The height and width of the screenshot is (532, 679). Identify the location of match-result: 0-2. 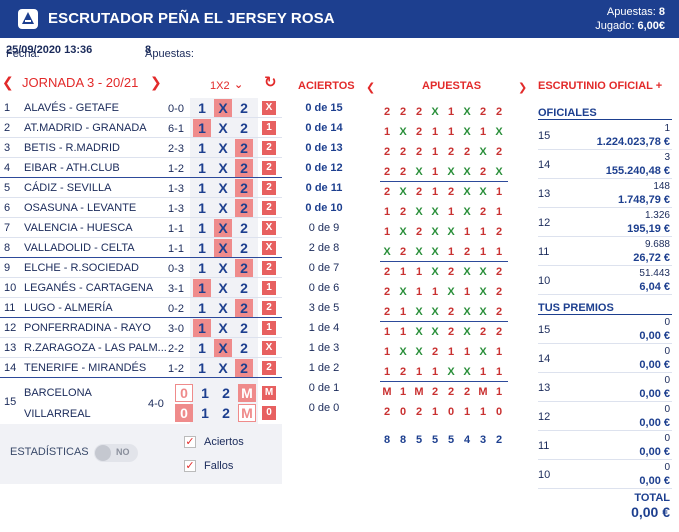
(176, 309).